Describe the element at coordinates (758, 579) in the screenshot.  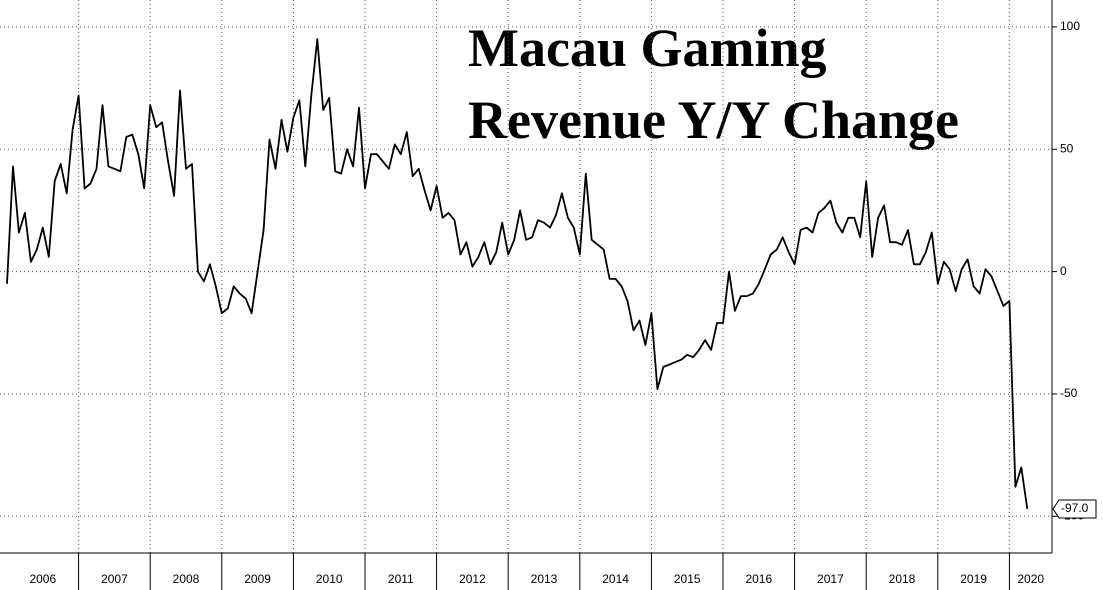
I see `x-tick-label: 2016` at that location.